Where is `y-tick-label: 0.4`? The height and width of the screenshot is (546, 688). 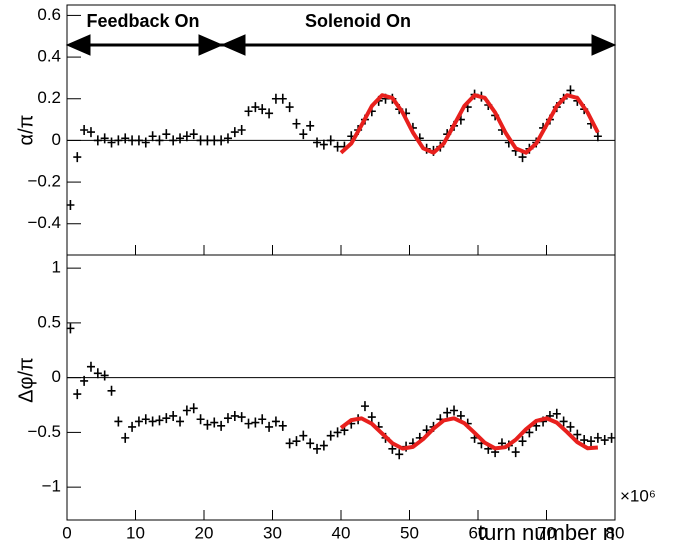
y-tick-label: 0.4 is located at coordinates (49, 56).